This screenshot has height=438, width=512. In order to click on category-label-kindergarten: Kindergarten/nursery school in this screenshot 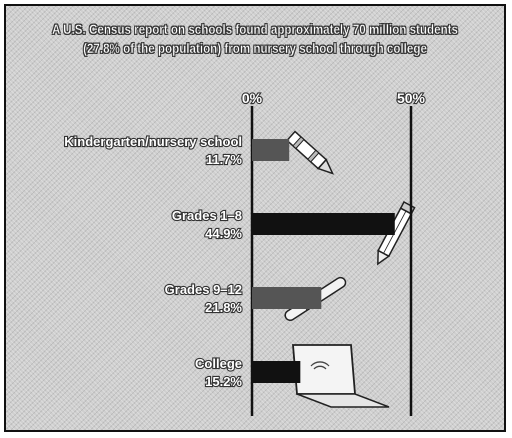, I will do `click(153, 141)`.